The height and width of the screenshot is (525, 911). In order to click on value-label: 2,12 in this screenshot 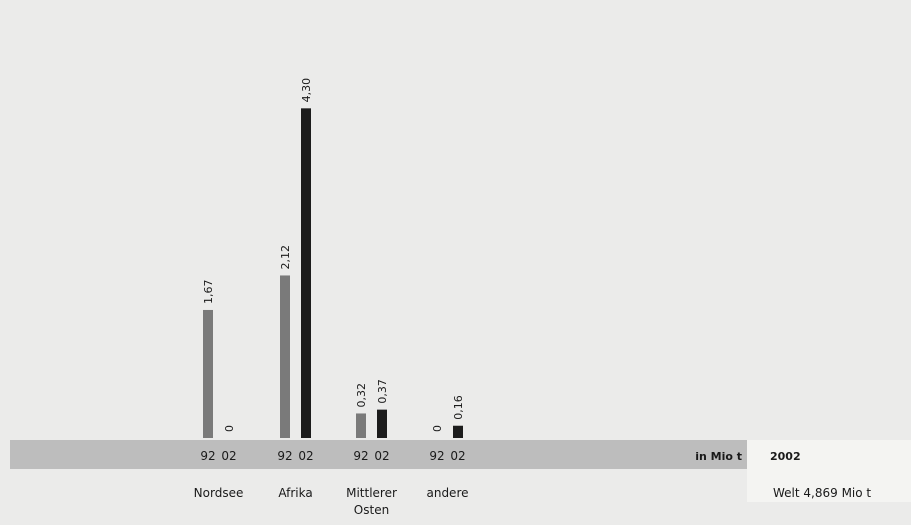, I will do `click(285, 257)`.